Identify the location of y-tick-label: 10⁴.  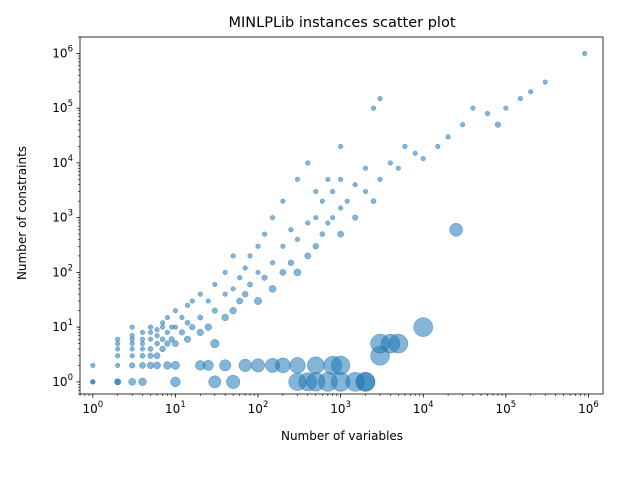
(62, 162).